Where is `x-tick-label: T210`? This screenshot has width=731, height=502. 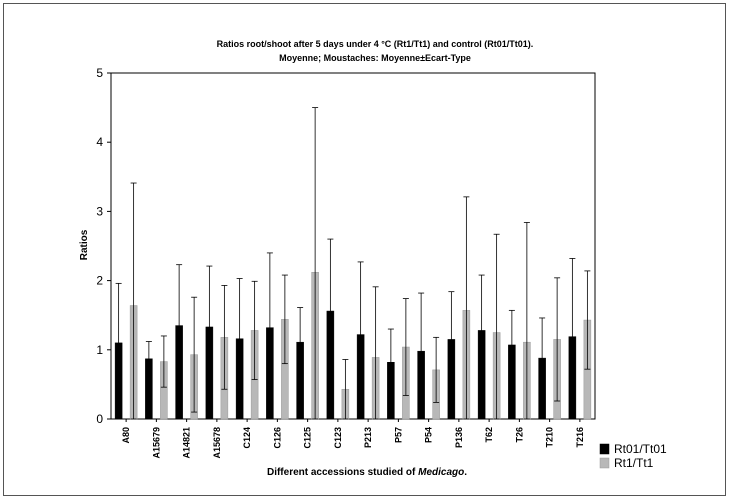 x-tick-label: T210 is located at coordinates (550, 437).